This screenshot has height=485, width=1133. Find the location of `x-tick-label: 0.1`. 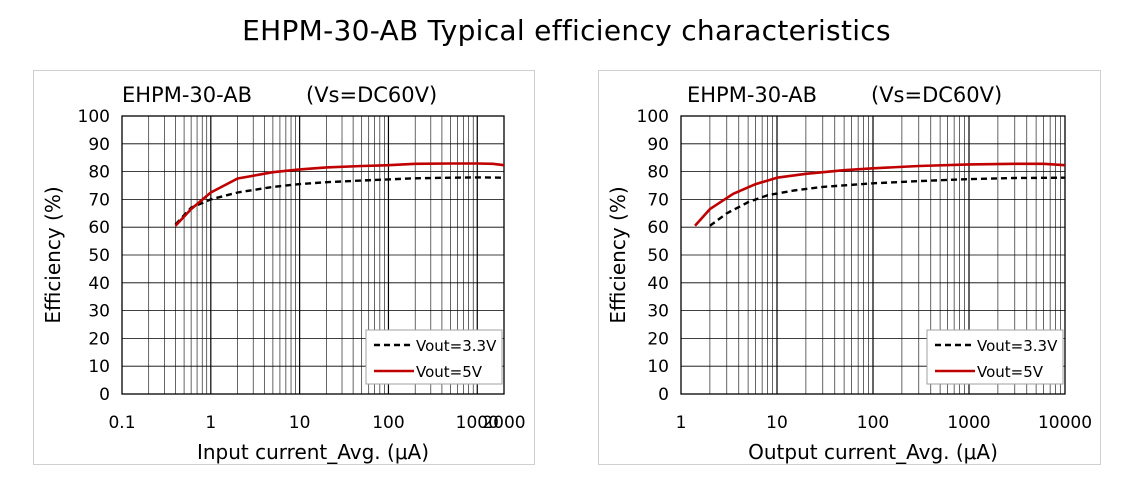

x-tick-label: 0.1 is located at coordinates (121, 423).